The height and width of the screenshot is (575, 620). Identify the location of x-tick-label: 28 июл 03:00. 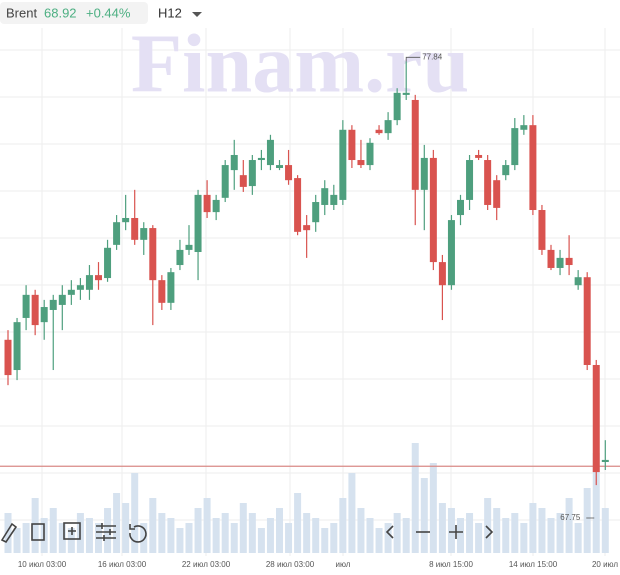
(290, 564).